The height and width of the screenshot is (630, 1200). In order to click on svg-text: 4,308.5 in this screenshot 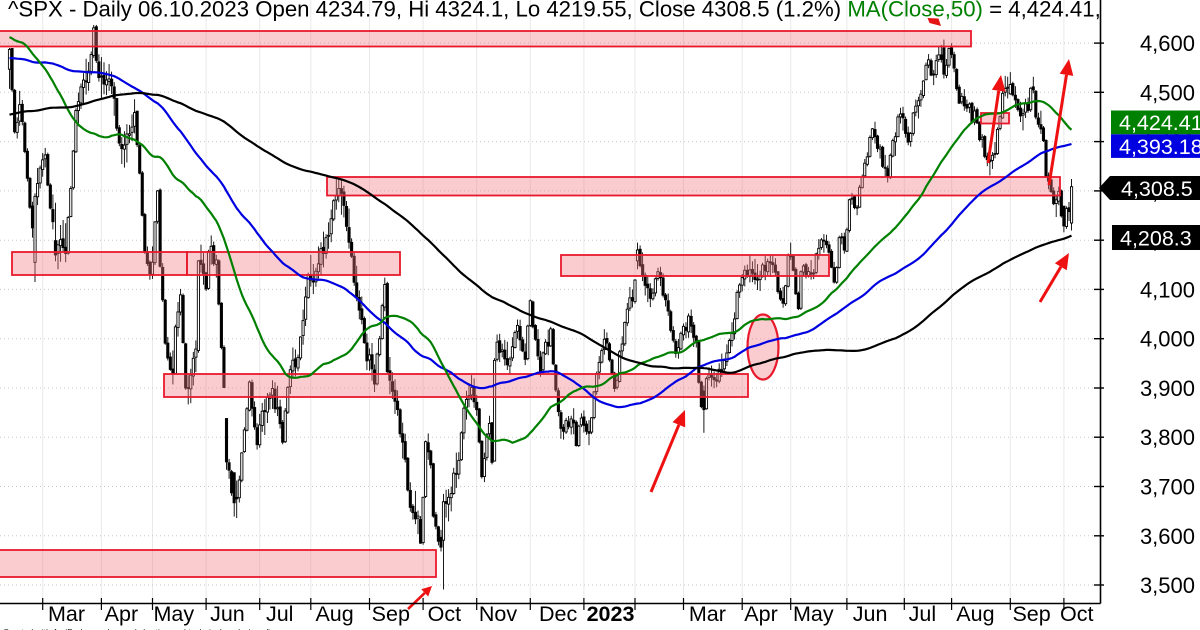, I will do `click(1157, 189)`.